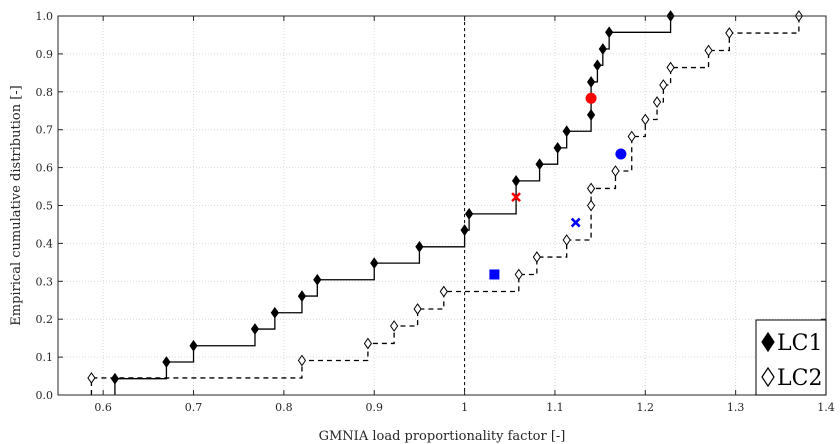 This screenshot has width=840, height=444. Describe the element at coordinates (45, 92) in the screenshot. I see `y-tick-label: 0.8` at that location.